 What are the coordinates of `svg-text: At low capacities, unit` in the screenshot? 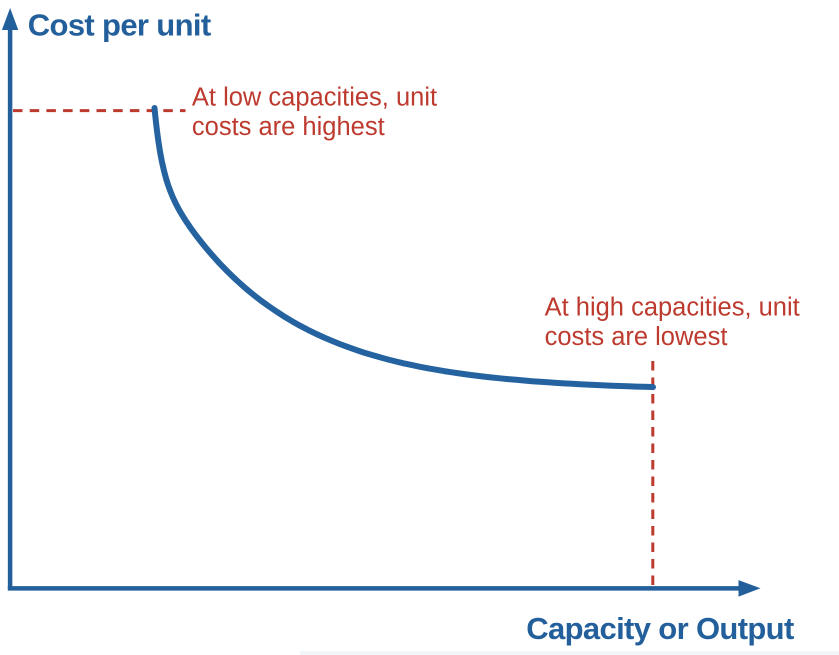 It's located at (314, 98).